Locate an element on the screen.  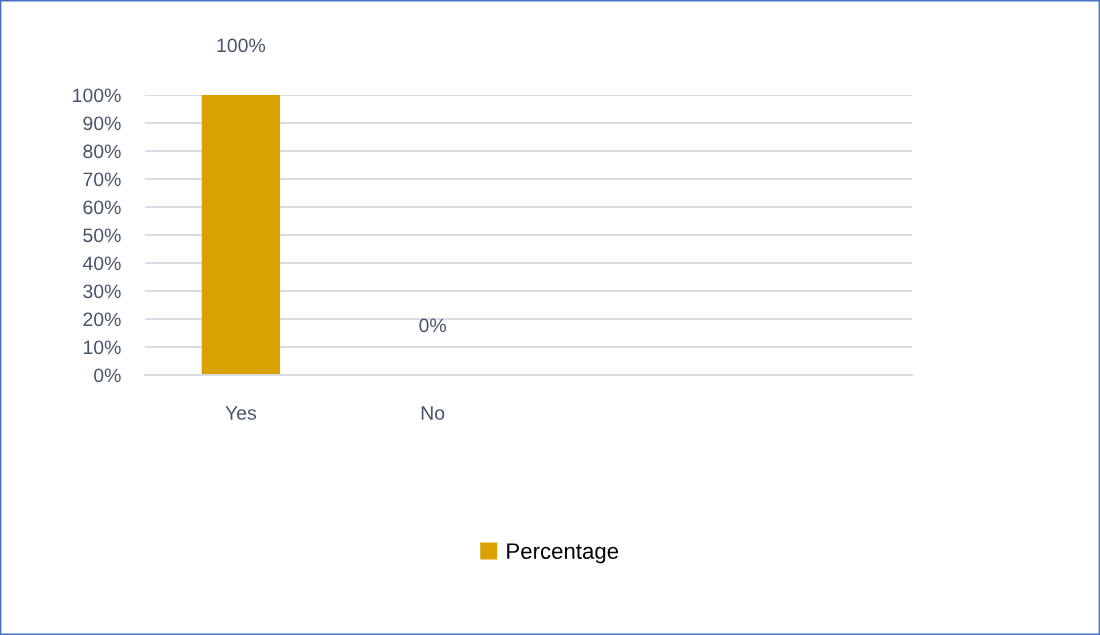
y-tick-label: 30% is located at coordinates (102, 291).